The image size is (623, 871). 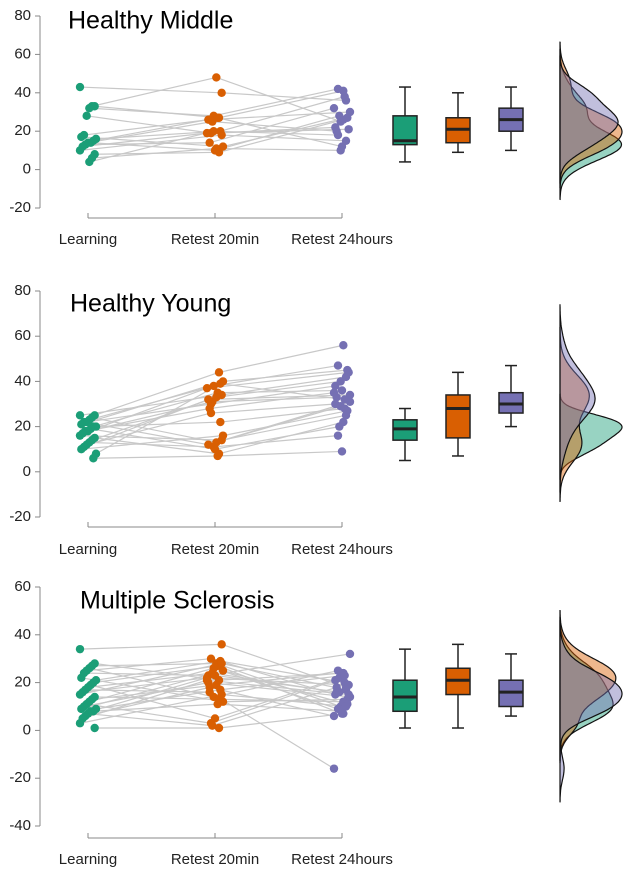 What do you see at coordinates (22, 290) in the screenshot?
I see `y-tick-label: 80` at bounding box center [22, 290].